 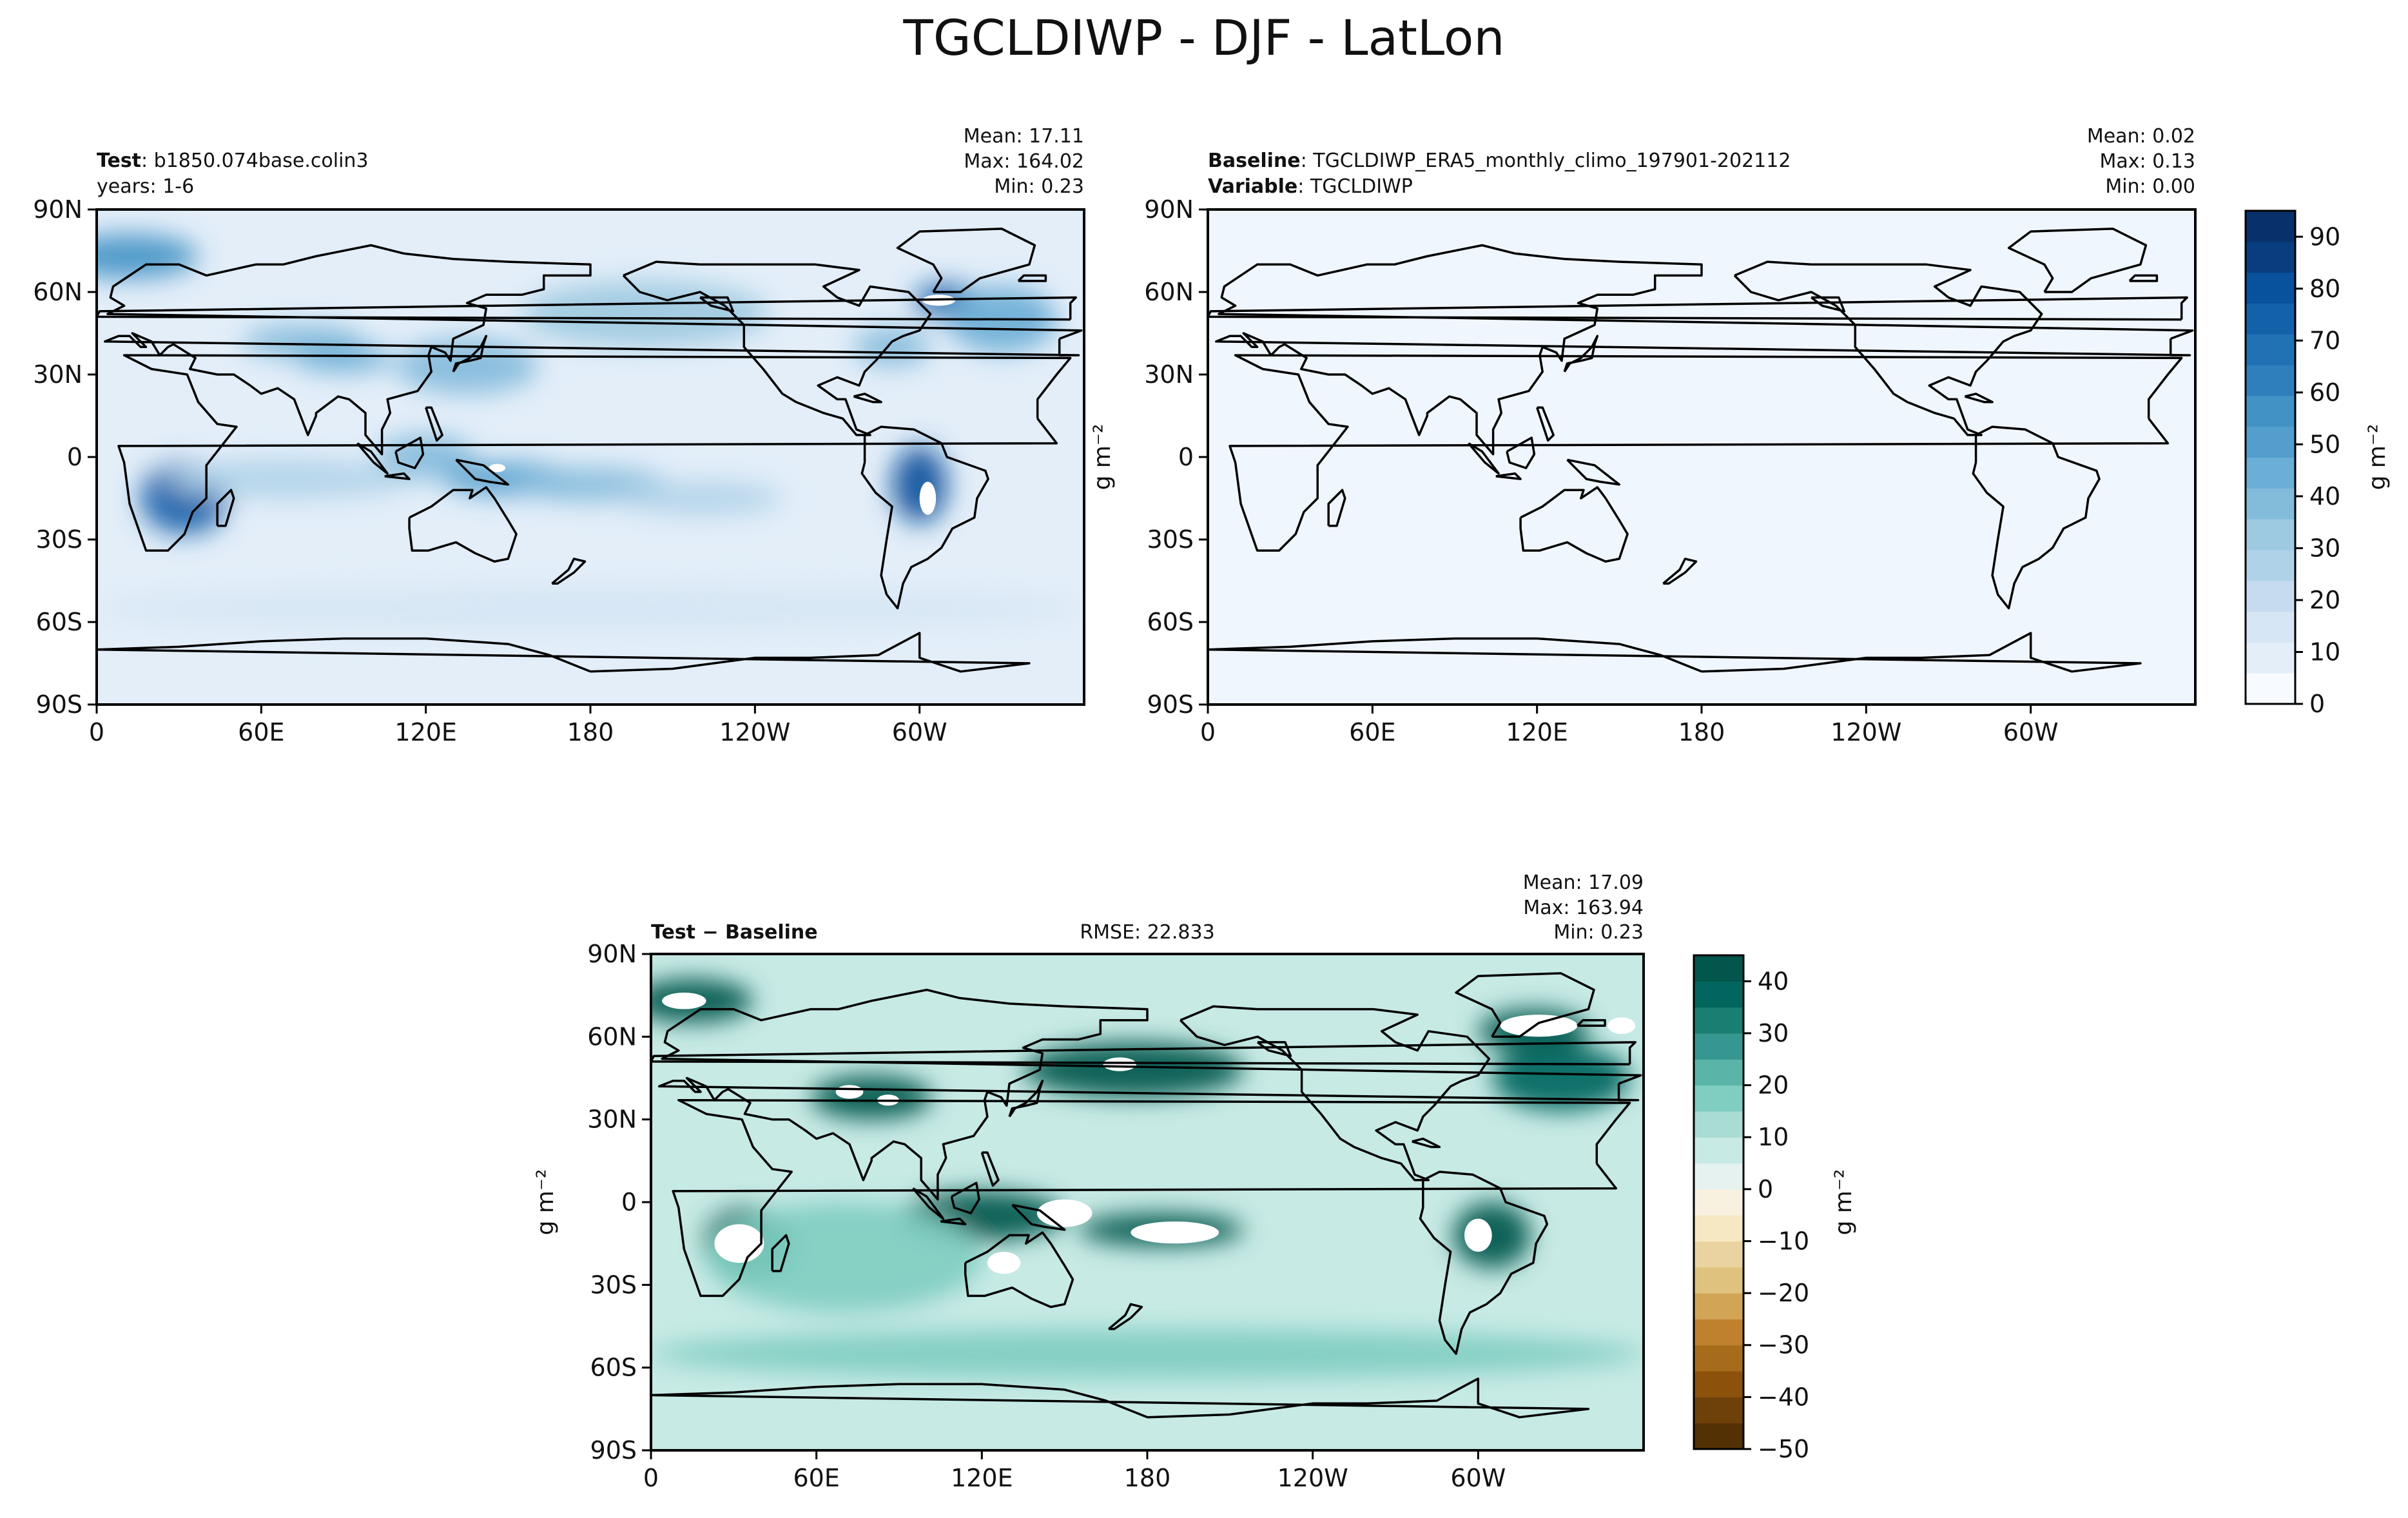 I want to click on figure-title: TGCLDIWP - DJF - LatLon, so click(x=1204, y=37).